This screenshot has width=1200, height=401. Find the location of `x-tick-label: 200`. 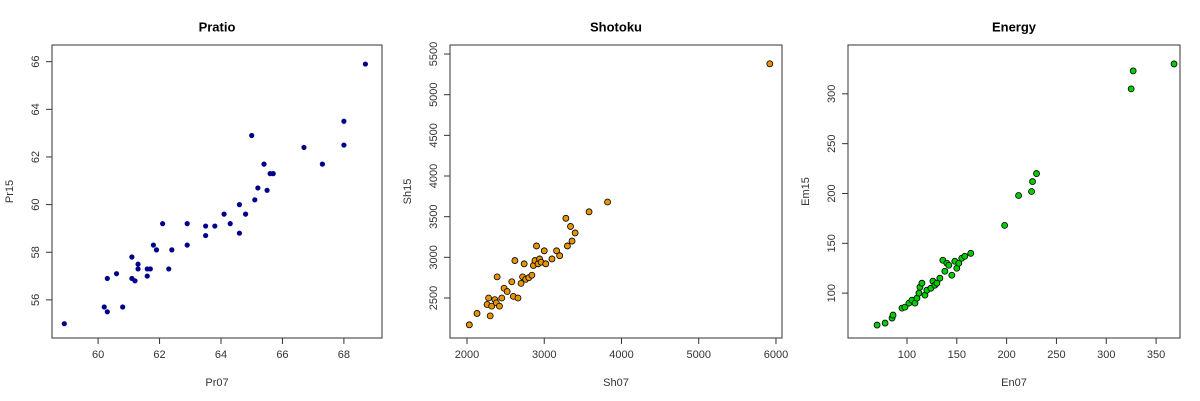

x-tick-label: 200 is located at coordinates (1006, 355).